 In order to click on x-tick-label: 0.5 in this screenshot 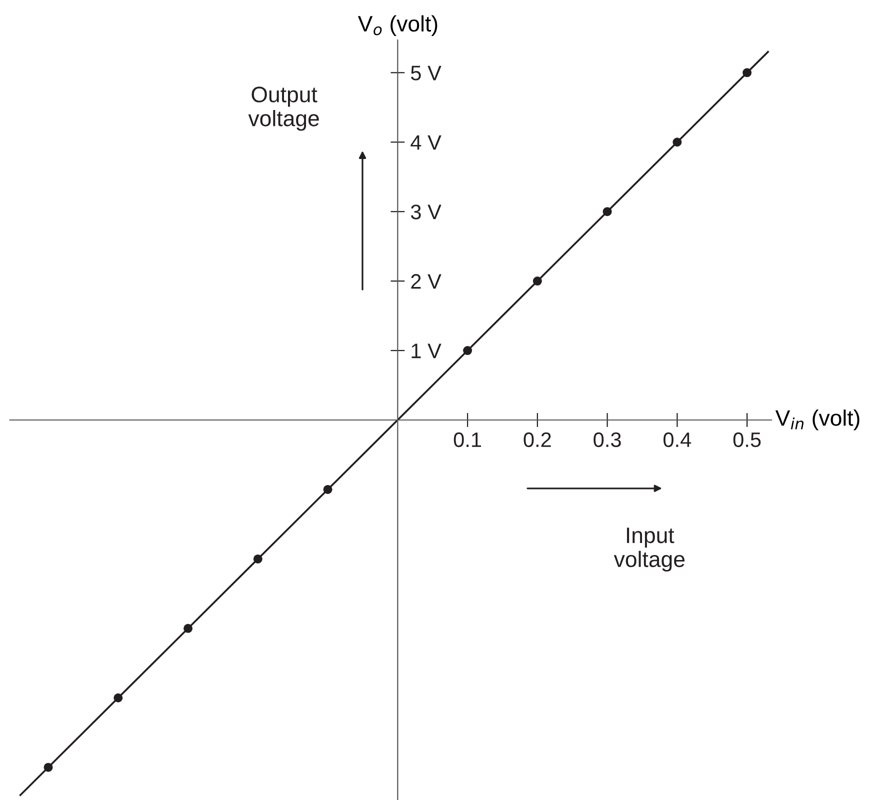, I will do `click(747, 440)`.